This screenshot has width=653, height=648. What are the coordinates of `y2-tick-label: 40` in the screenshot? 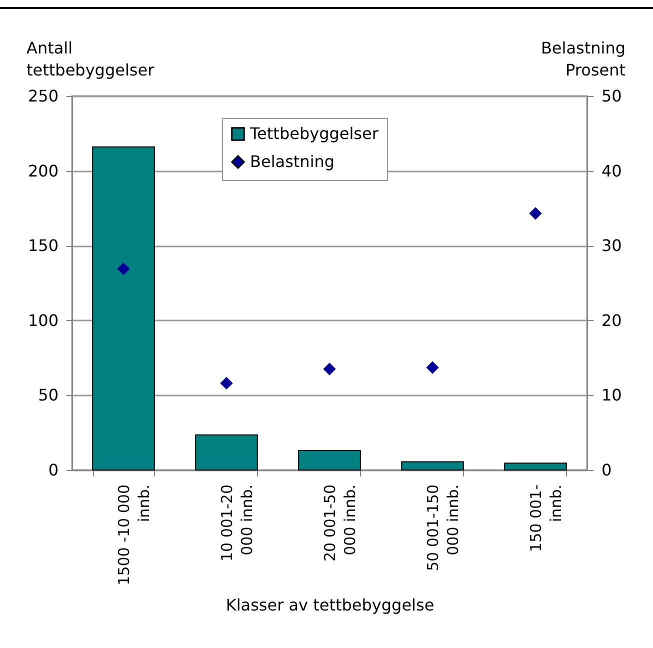 It's located at (612, 170).